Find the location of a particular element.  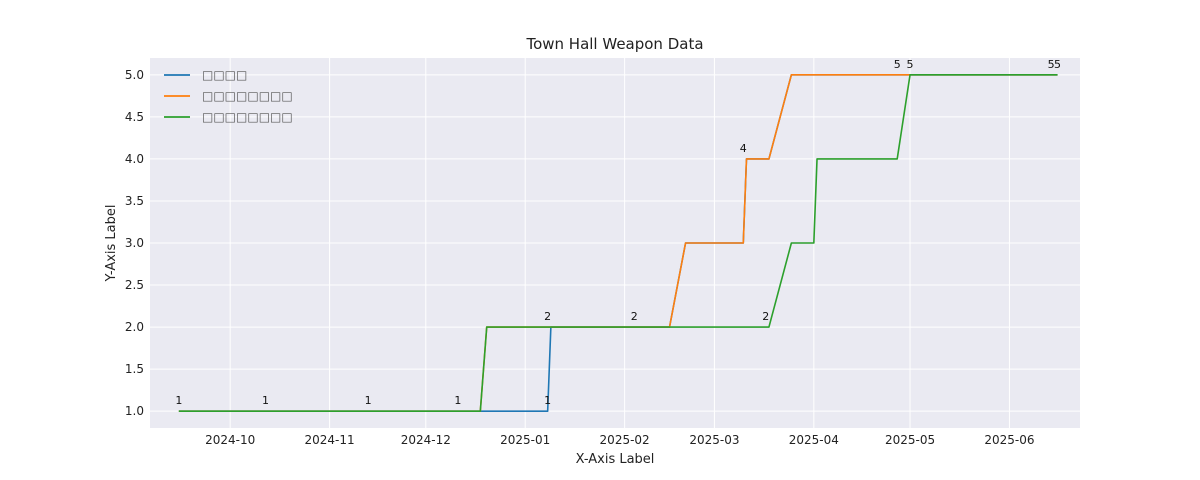

legend-label: □□□□ is located at coordinates (224, 75).